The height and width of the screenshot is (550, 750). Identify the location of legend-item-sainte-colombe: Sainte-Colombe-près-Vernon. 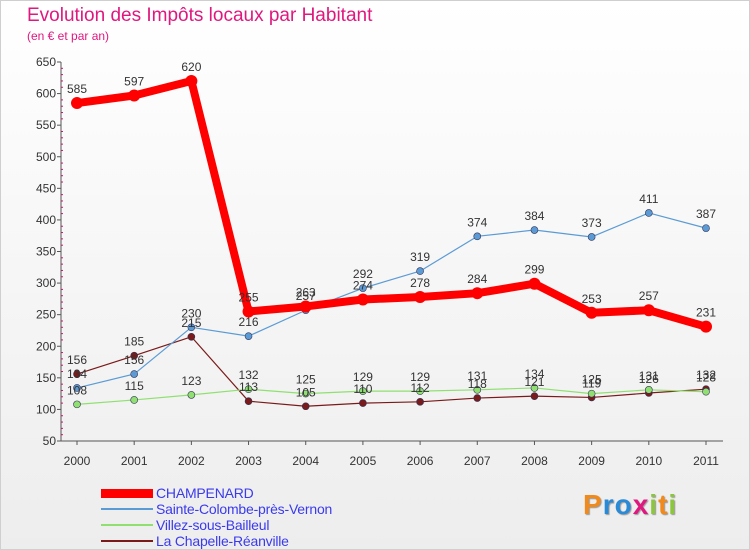
(216, 509).